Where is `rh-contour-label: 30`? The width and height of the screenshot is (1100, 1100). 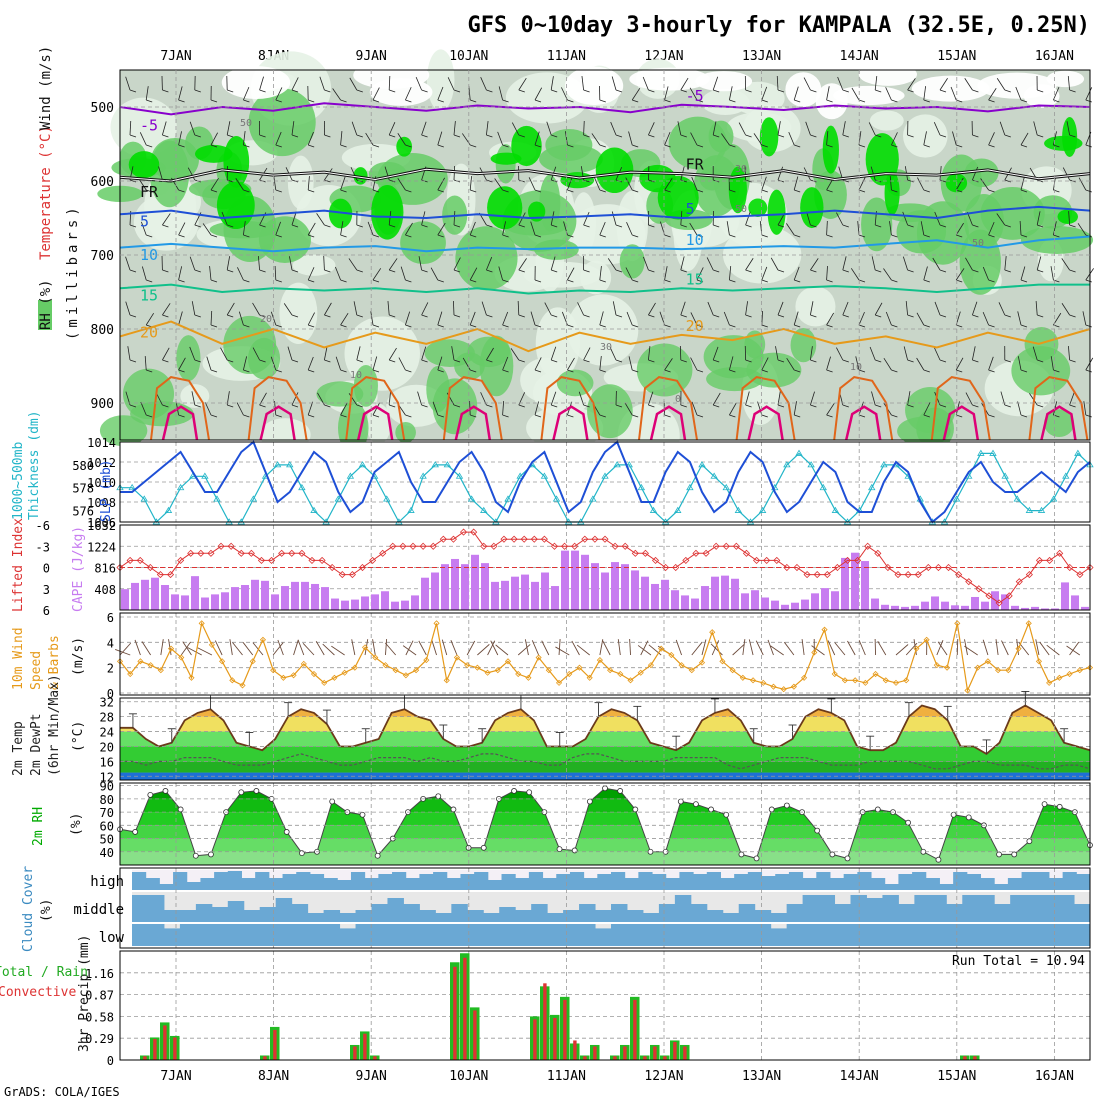
rh-contour-label: 30 is located at coordinates (606, 347).